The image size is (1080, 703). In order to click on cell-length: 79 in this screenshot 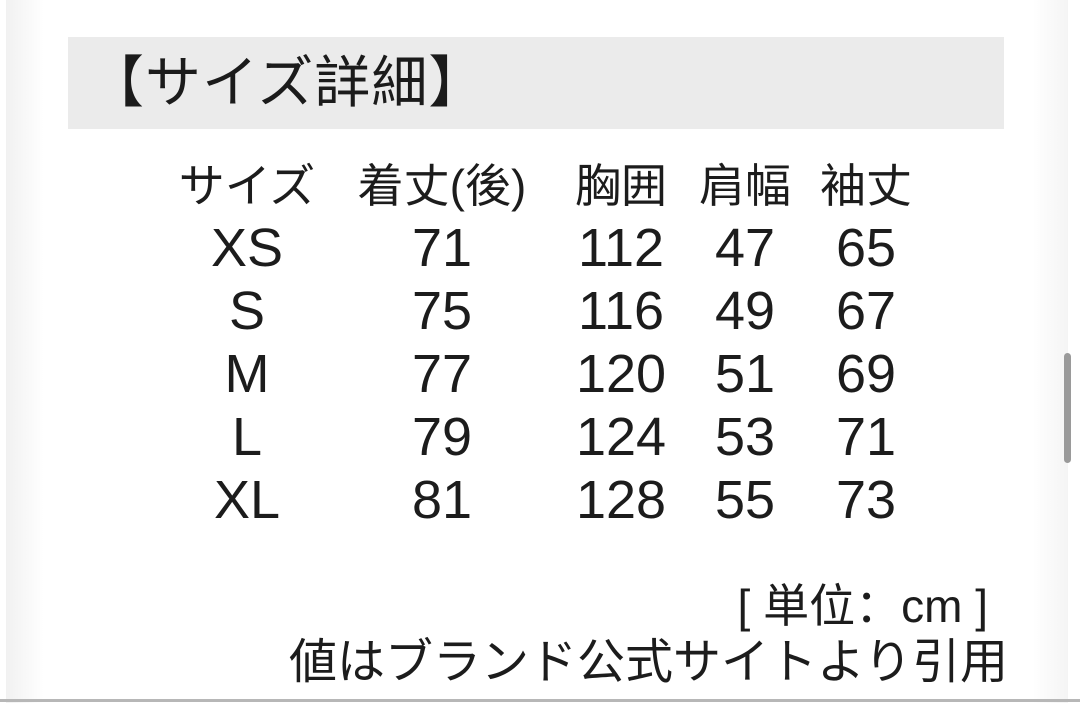, I will do `click(442, 436)`.